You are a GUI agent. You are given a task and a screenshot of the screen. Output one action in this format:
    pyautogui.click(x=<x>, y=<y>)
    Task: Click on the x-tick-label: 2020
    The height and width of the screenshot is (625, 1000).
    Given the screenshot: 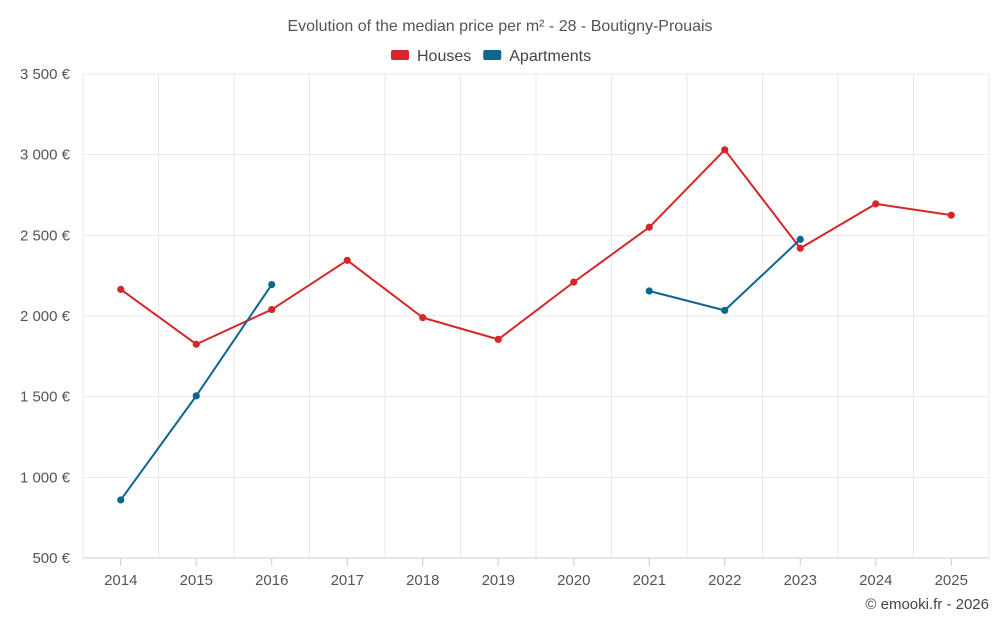 What is the action you would take?
    pyautogui.click(x=573, y=580)
    